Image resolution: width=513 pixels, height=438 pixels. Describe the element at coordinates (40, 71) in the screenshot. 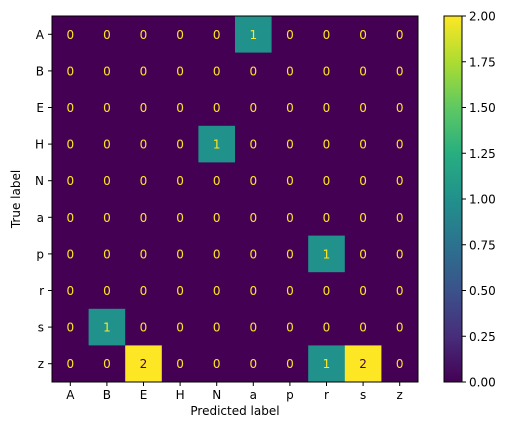

I see `y-tick-label: B` at that location.